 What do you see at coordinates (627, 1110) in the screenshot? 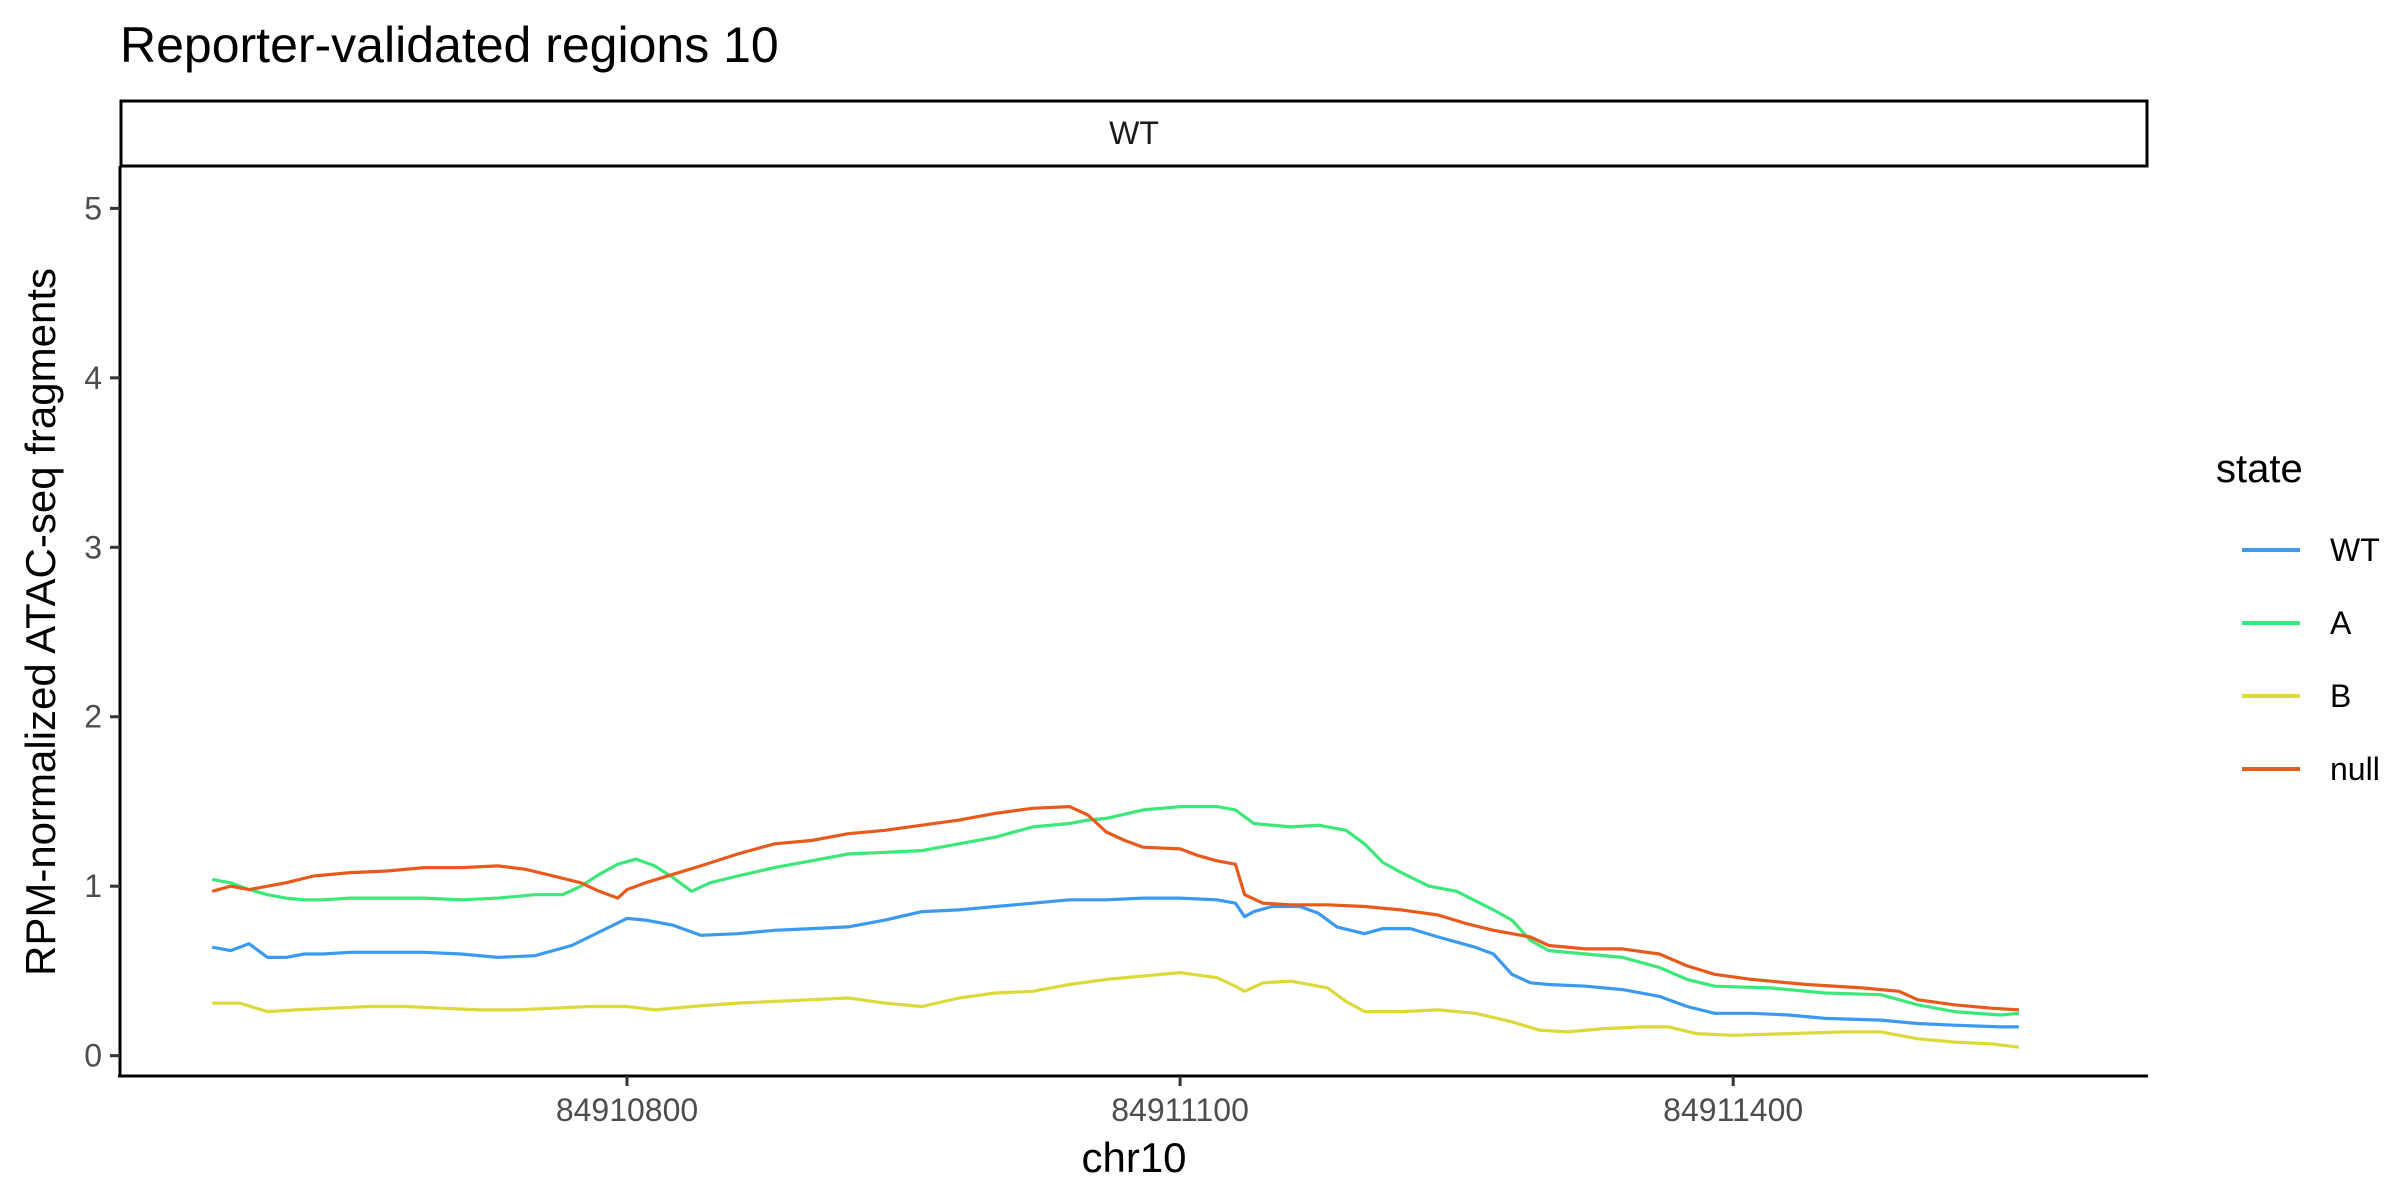
I see `x-tick-label: 84910800` at bounding box center [627, 1110].